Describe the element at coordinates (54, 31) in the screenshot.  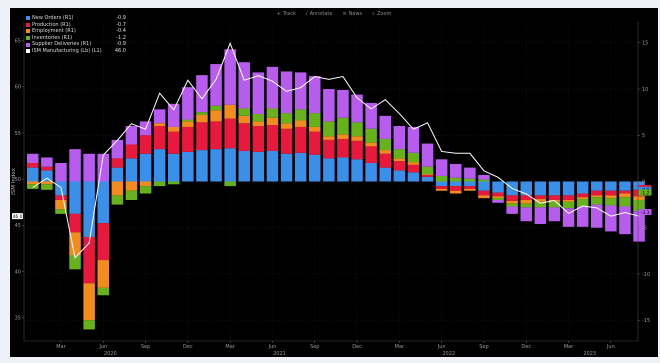
I see `legend-label: Employment (R1)` at that location.